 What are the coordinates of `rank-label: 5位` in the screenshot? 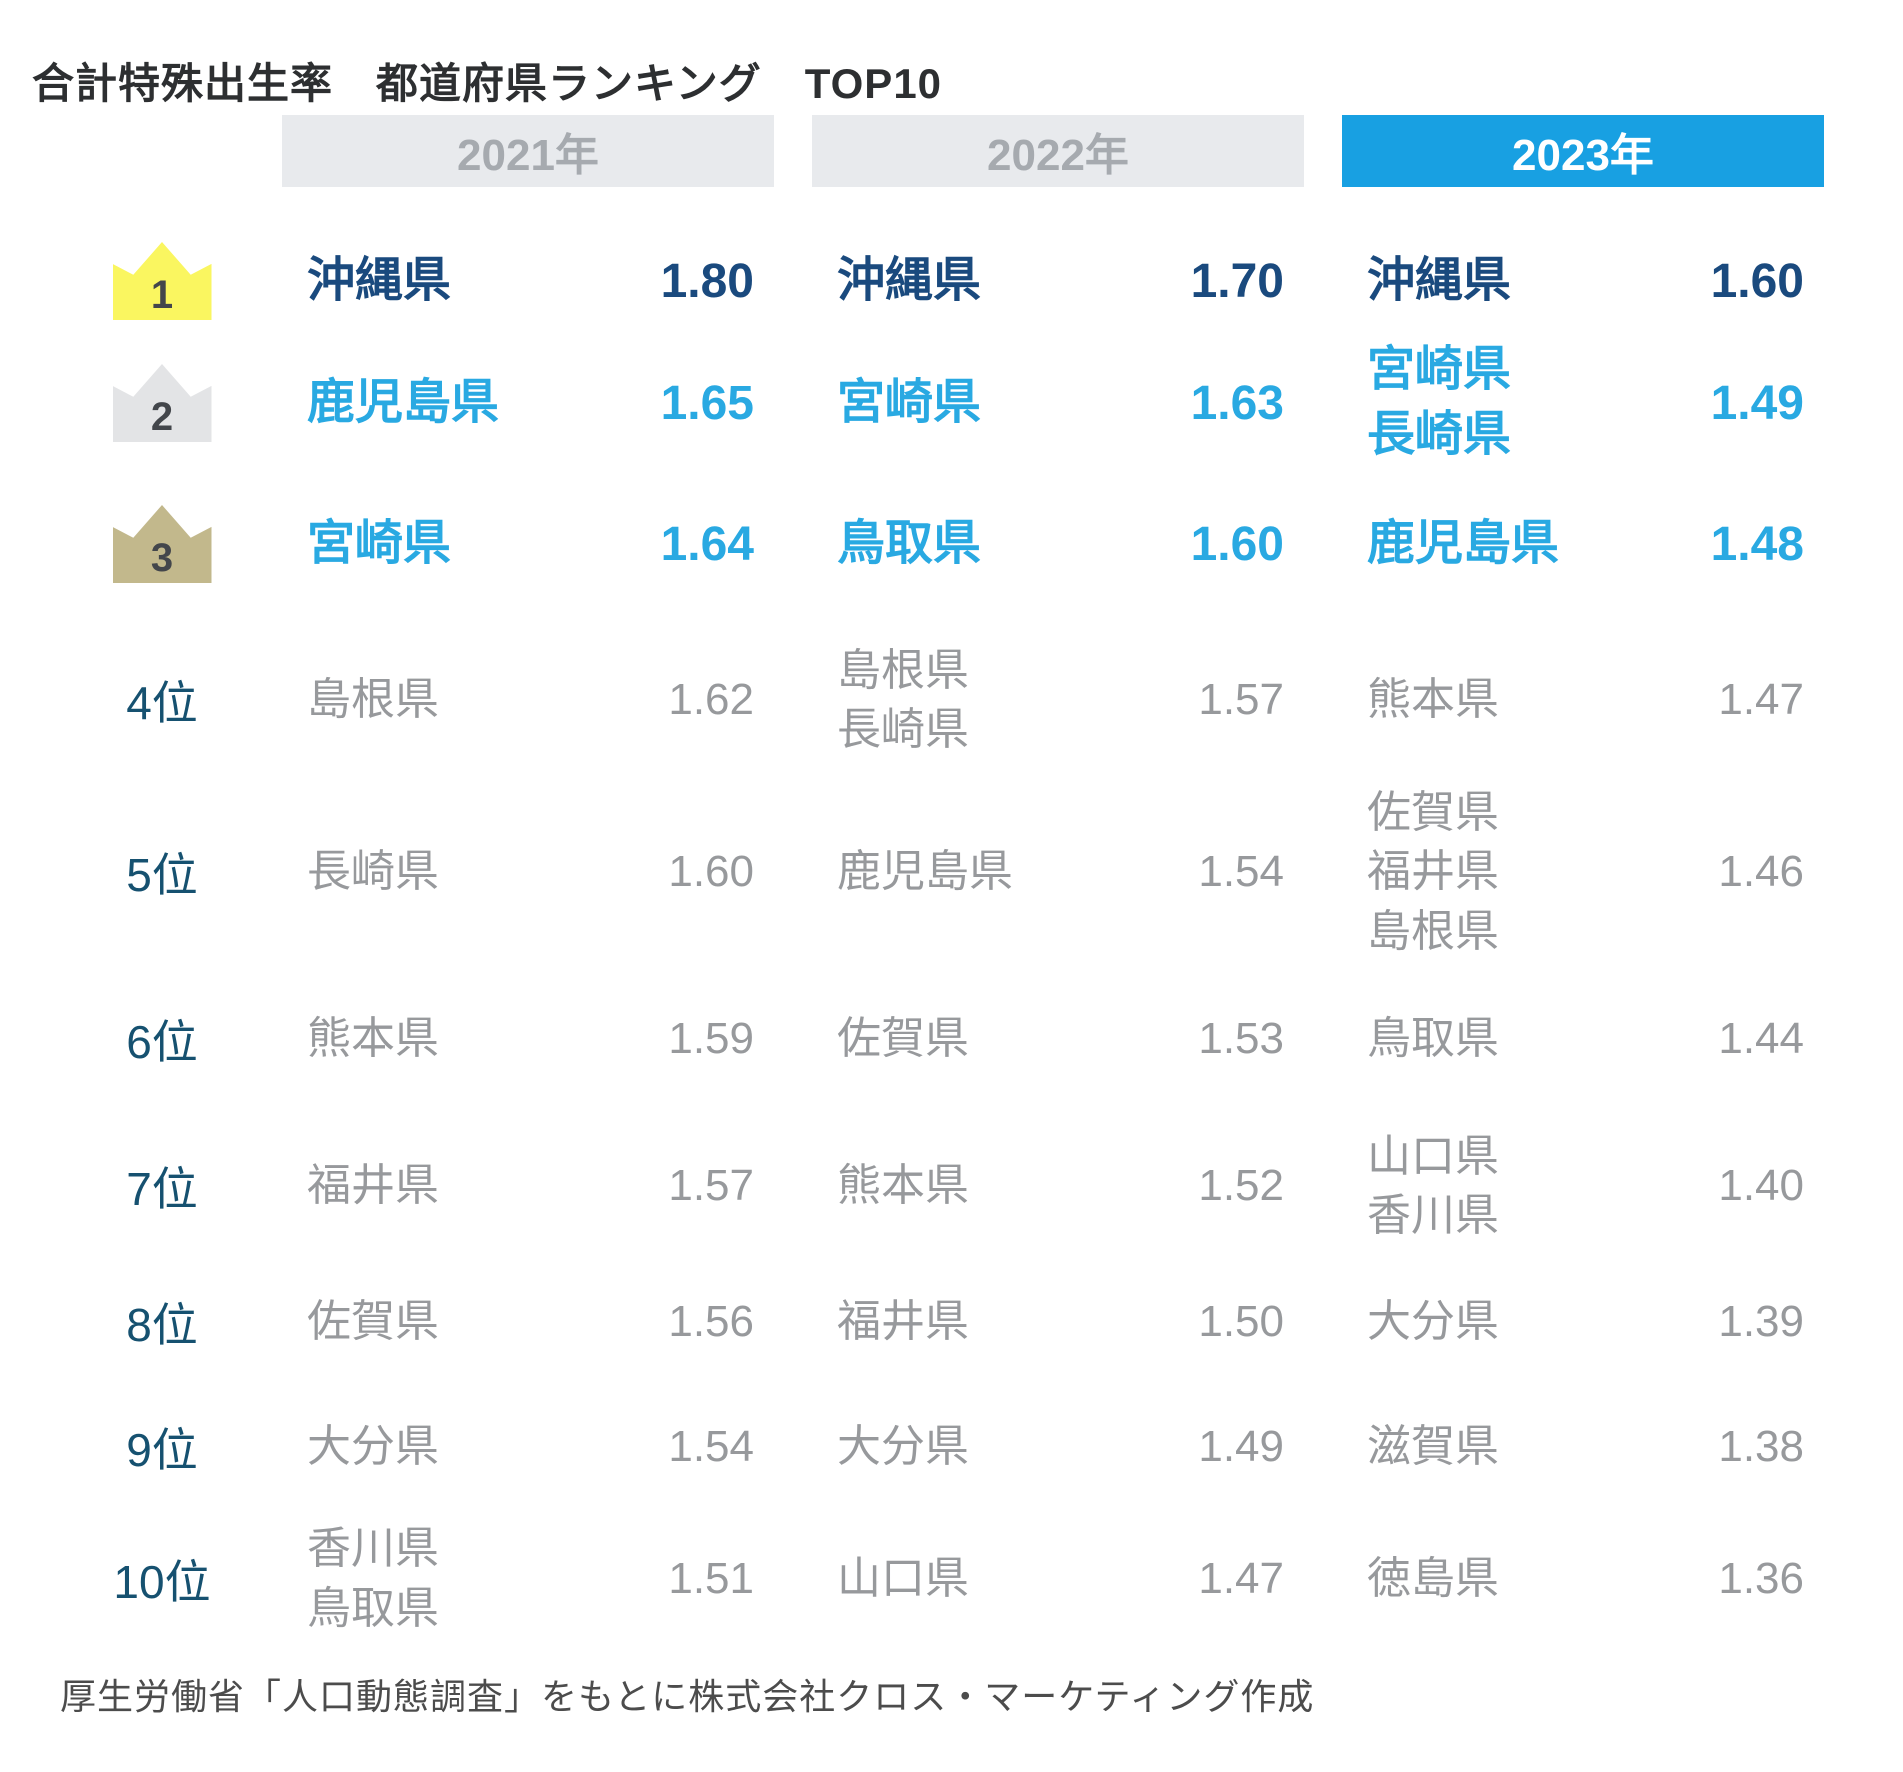 It's located at (162, 875).